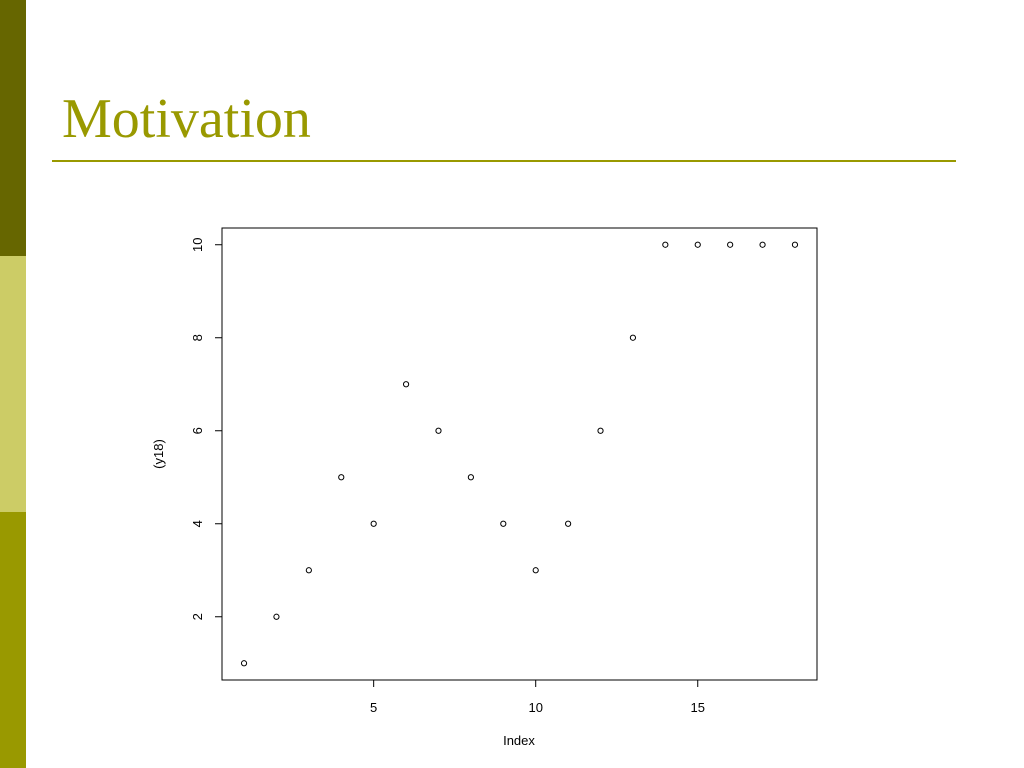 Image resolution: width=1024 pixels, height=768 pixels. What do you see at coordinates (535, 707) in the screenshot?
I see `x-tick-label: 10` at bounding box center [535, 707].